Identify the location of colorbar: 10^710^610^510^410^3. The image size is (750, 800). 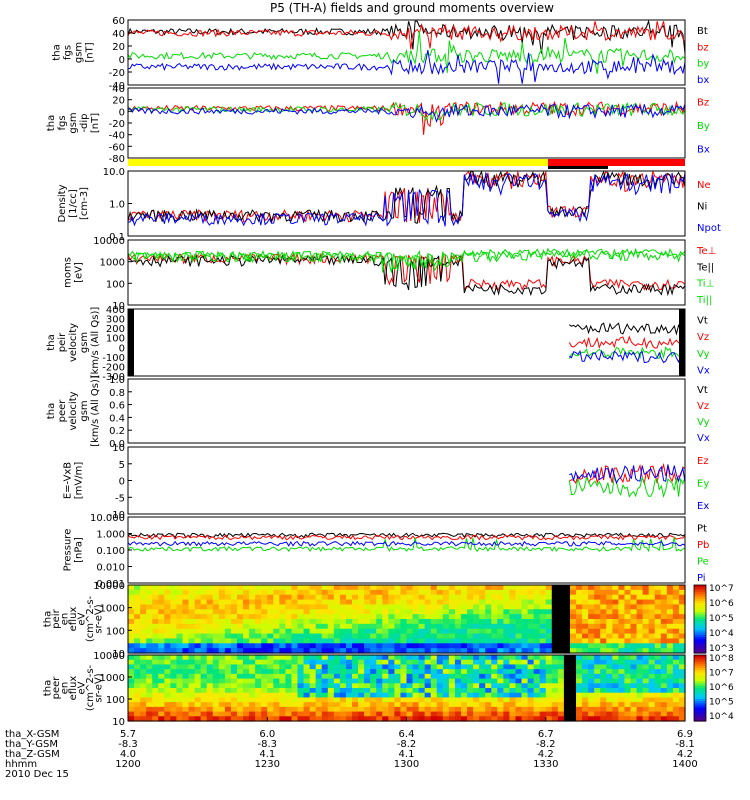
(713, 619).